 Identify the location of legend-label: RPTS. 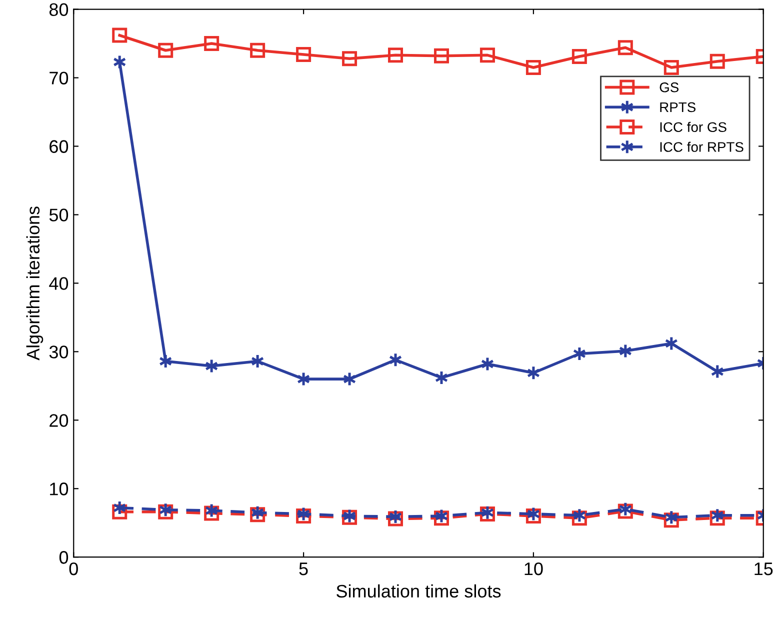
(678, 107).